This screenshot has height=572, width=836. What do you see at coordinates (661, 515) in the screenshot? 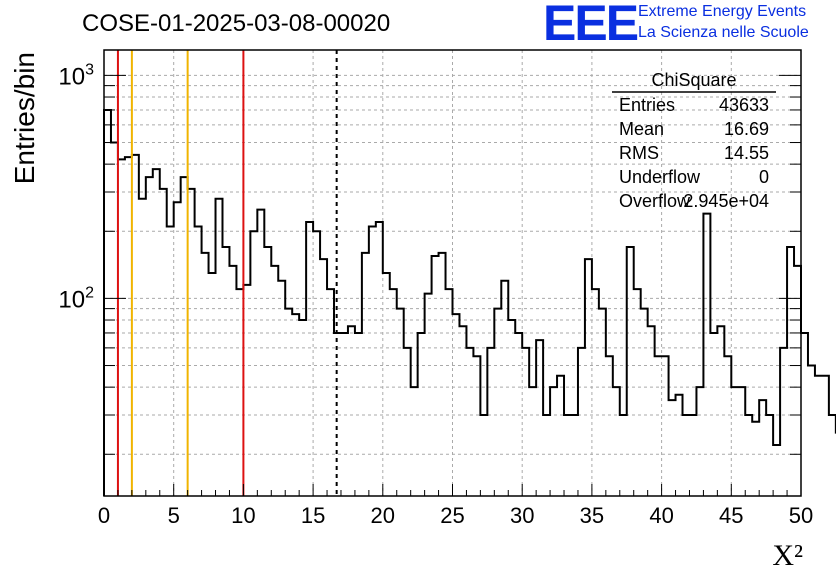
I see `x-tick-label: 40` at bounding box center [661, 515].